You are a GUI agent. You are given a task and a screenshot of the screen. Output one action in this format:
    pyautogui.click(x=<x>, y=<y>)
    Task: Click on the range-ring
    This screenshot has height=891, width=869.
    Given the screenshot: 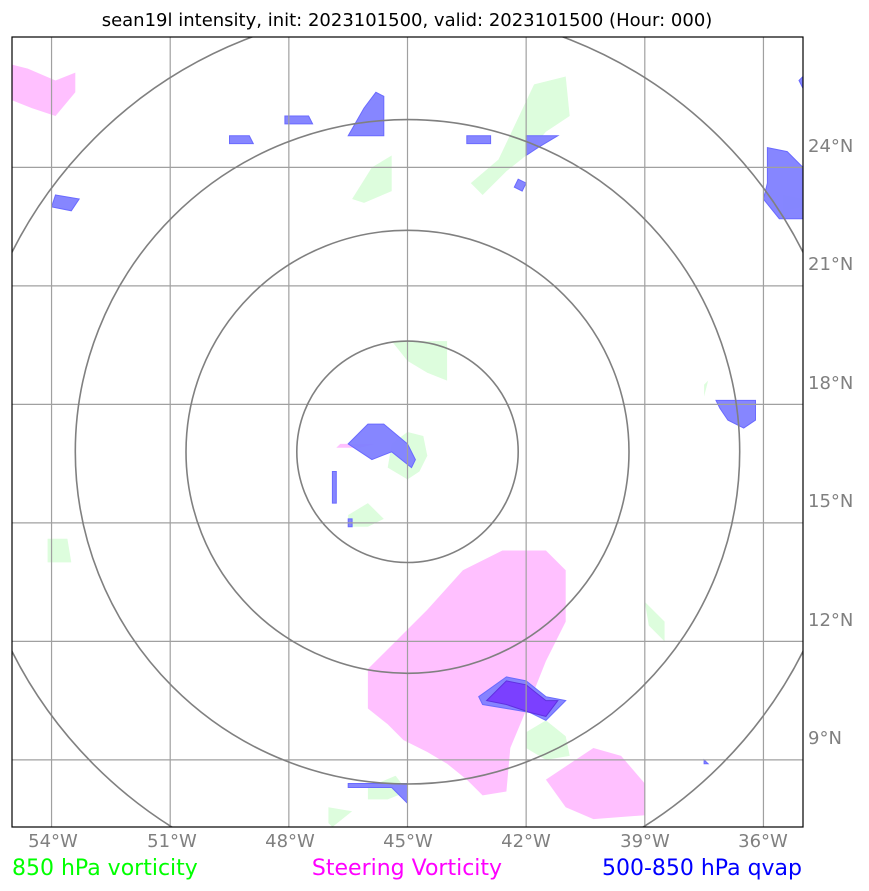 What is the action you would take?
    pyautogui.click(x=407, y=452)
    